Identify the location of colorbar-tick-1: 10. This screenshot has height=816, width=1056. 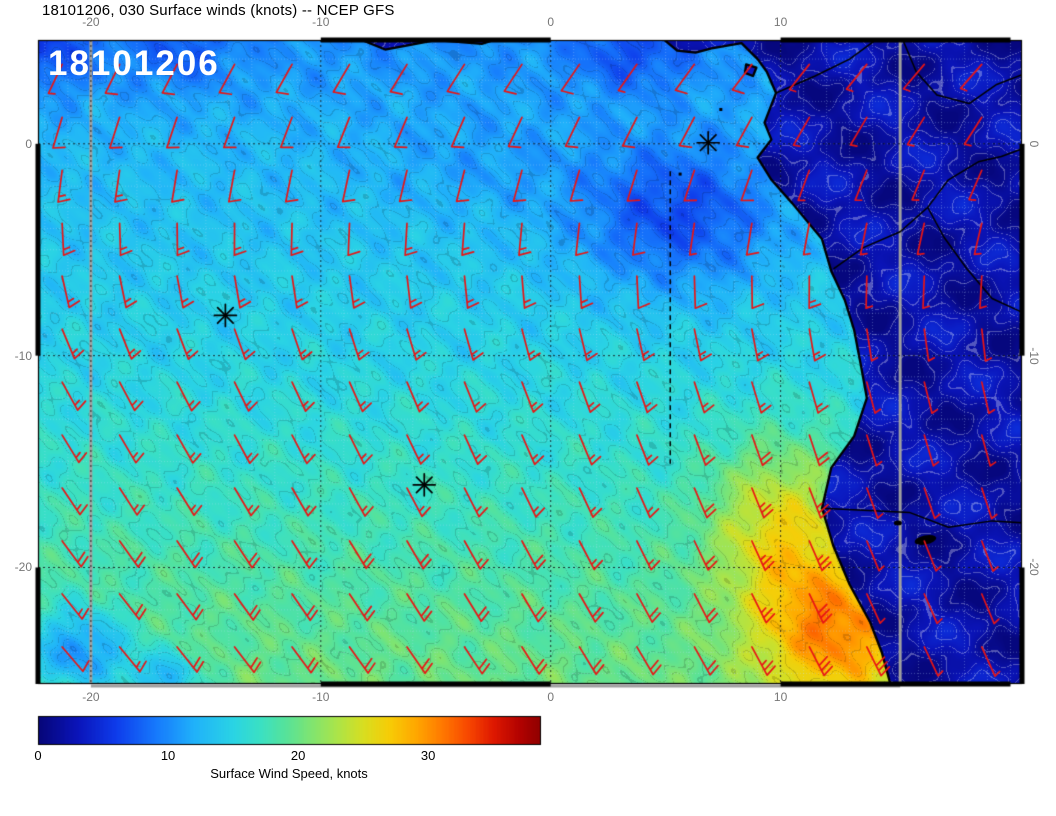
(168, 755).